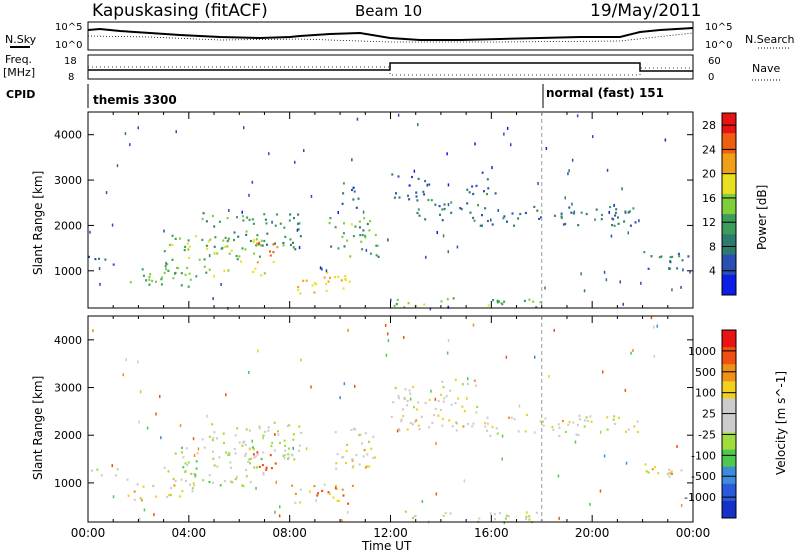 This screenshot has width=800, height=554. Describe the element at coordinates (68, 45) in the screenshot. I see `noise-left-tick-bottom: 10^0` at that location.